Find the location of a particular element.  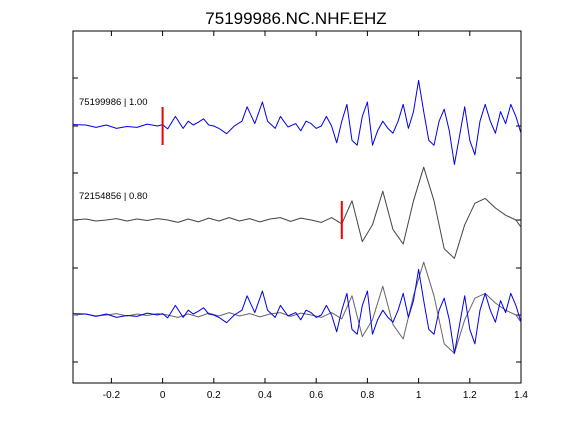

trace-label-1: 72154856 | 0.80 is located at coordinates (113, 196).